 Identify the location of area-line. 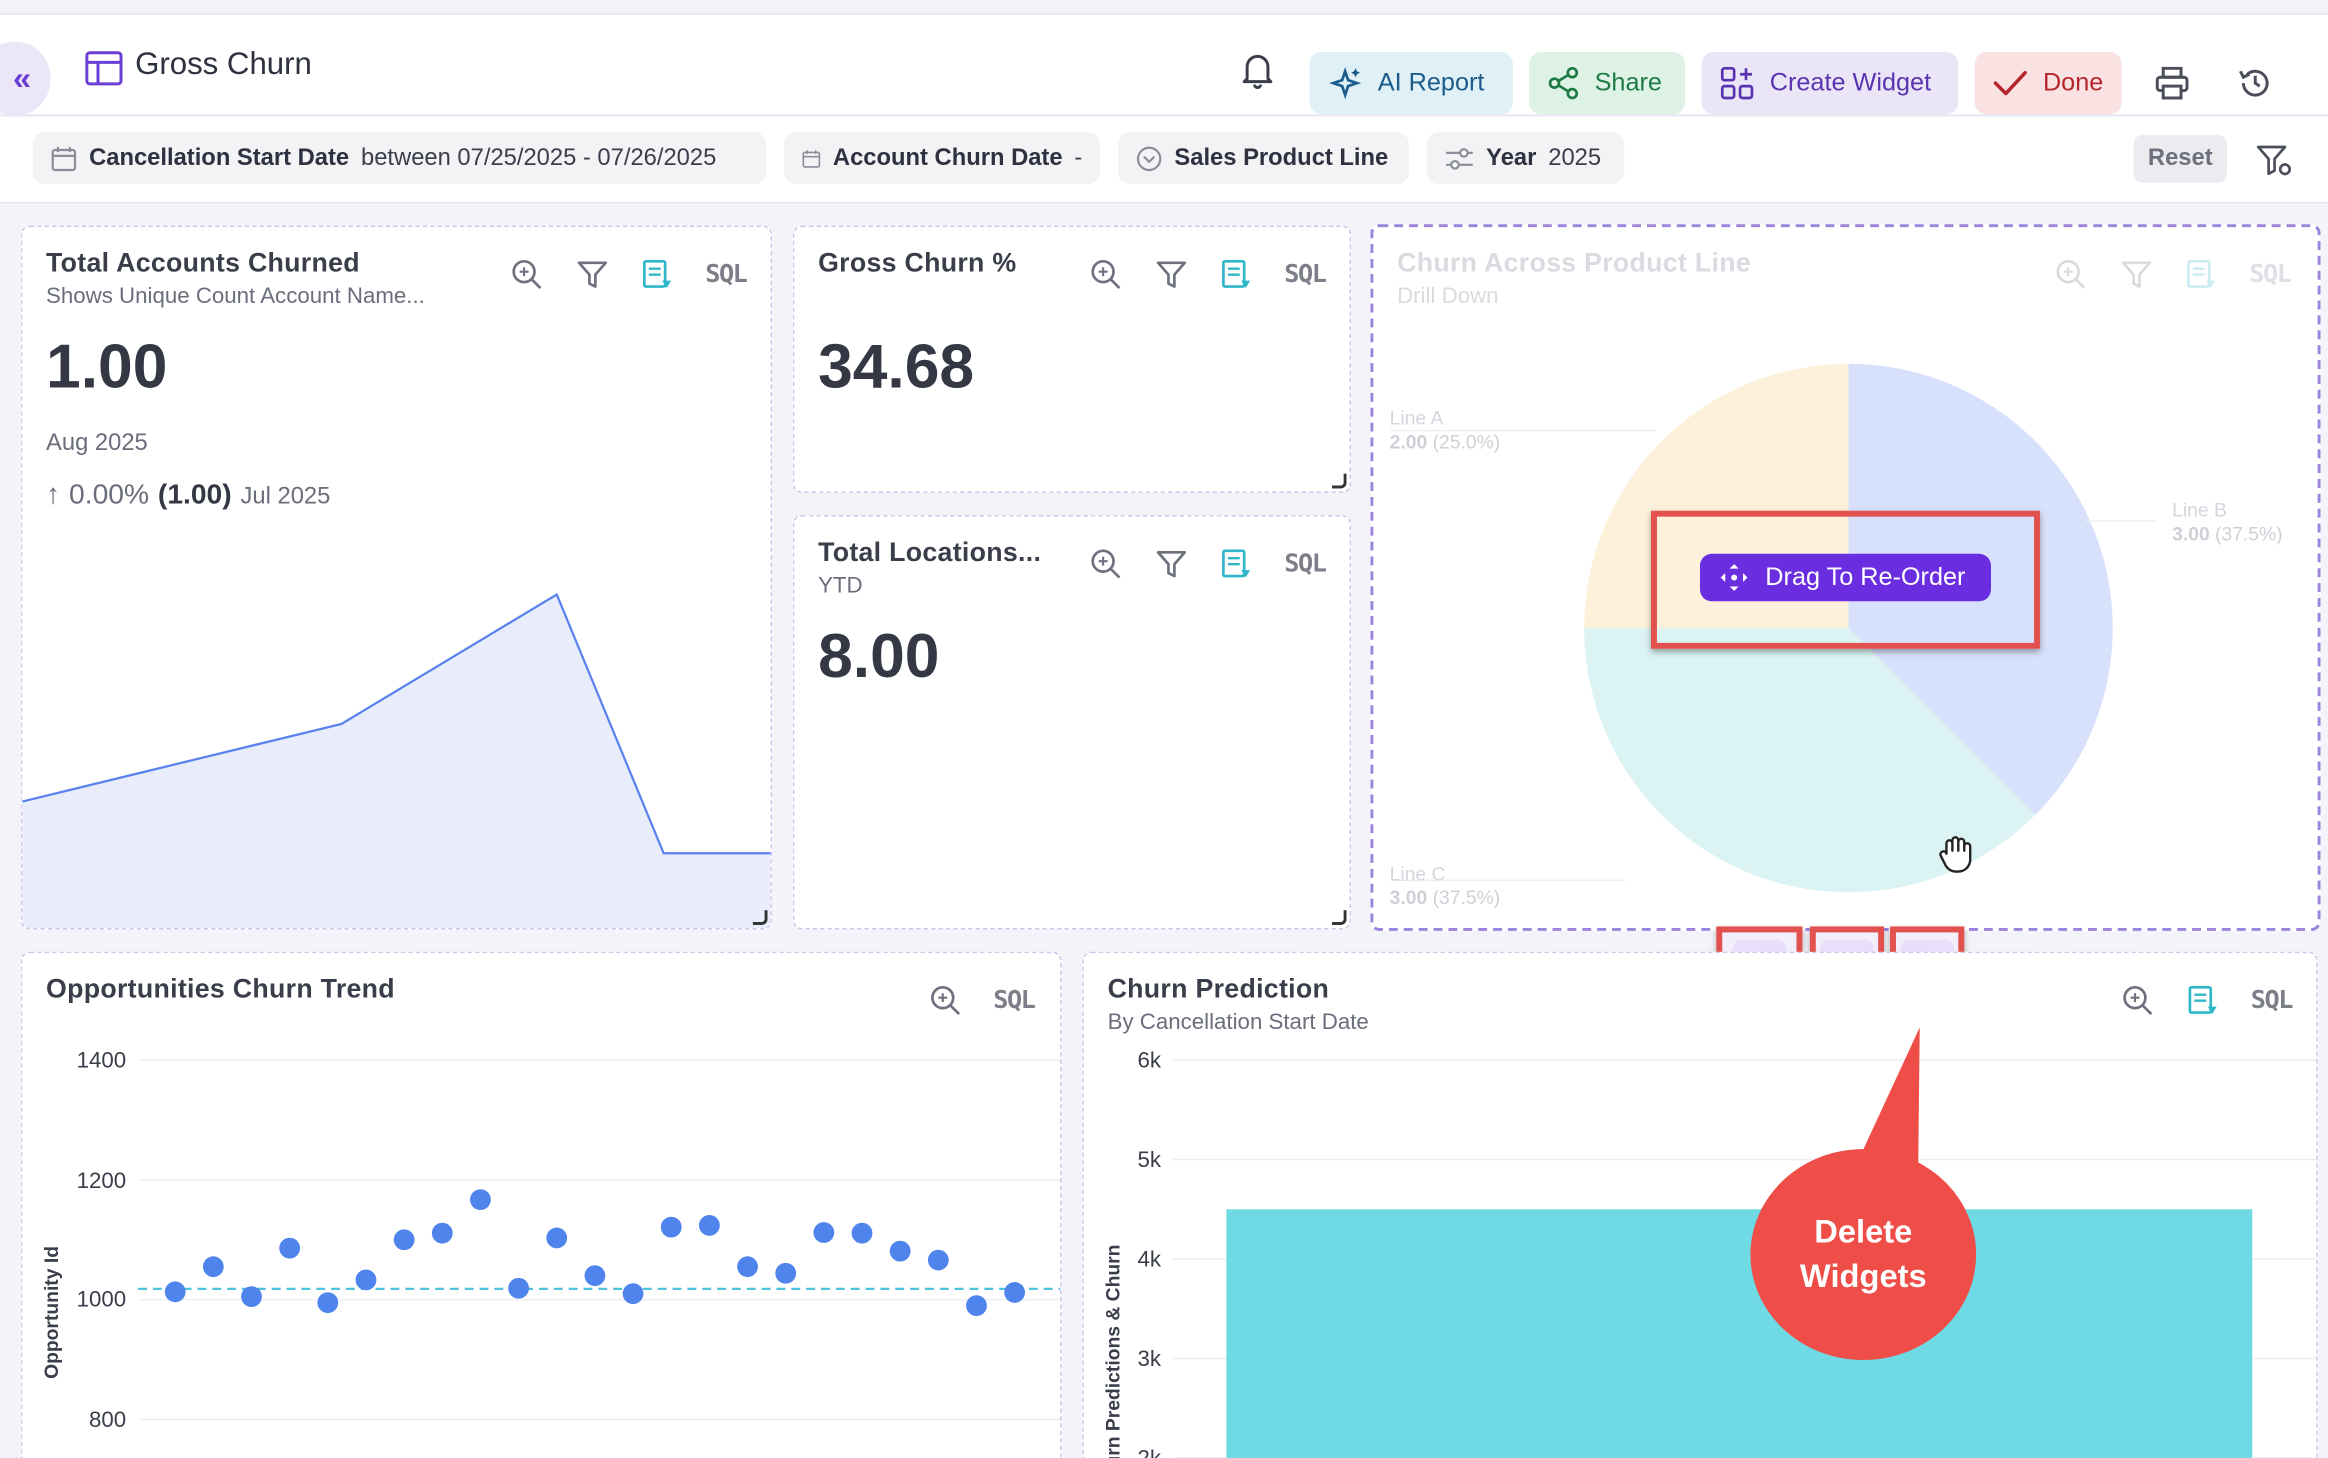
(396, 723).